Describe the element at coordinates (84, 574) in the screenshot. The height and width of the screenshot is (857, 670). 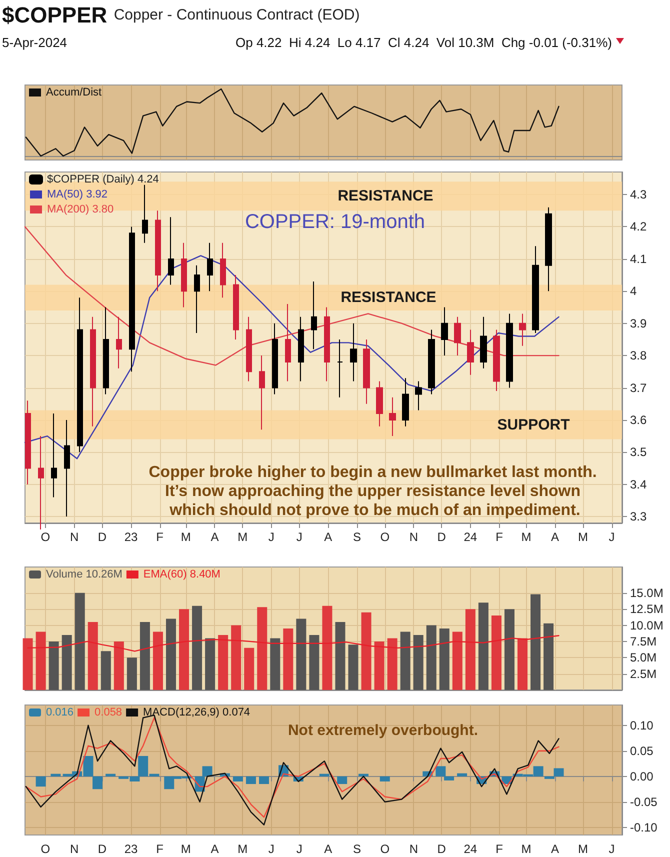
I see `legend-label: Volume 10.26M` at that location.